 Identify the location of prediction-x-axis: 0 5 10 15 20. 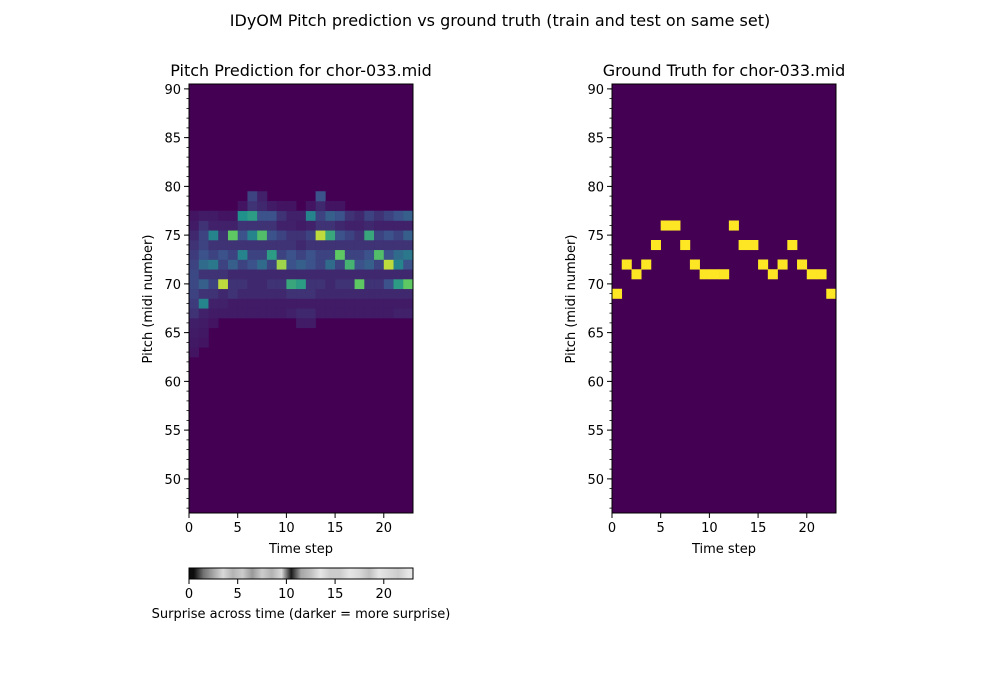
(288, 524).